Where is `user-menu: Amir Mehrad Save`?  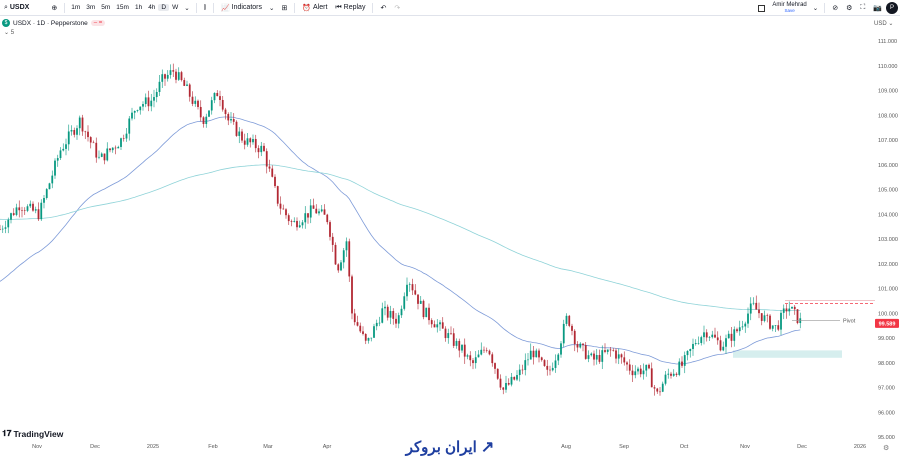
user-menu: Amir Mehrad Save is located at coordinates (789, 7).